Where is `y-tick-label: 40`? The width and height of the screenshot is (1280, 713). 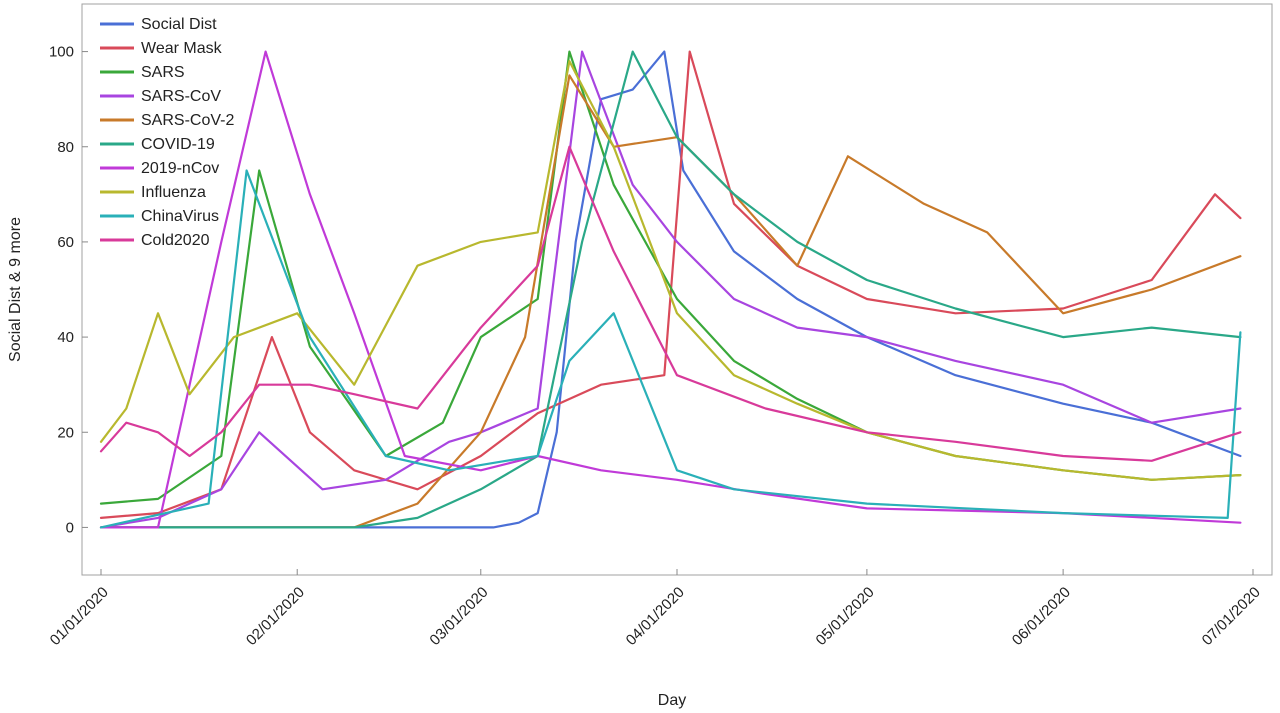
y-tick-label: 40 is located at coordinates (65, 337).